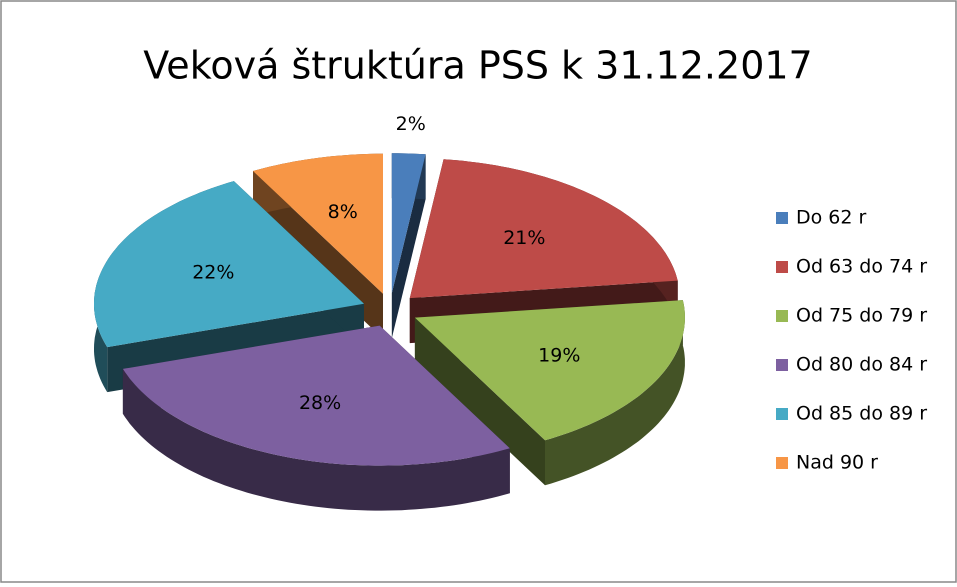 The width and height of the screenshot is (957, 587). I want to click on data-label: 21%, so click(524, 238).